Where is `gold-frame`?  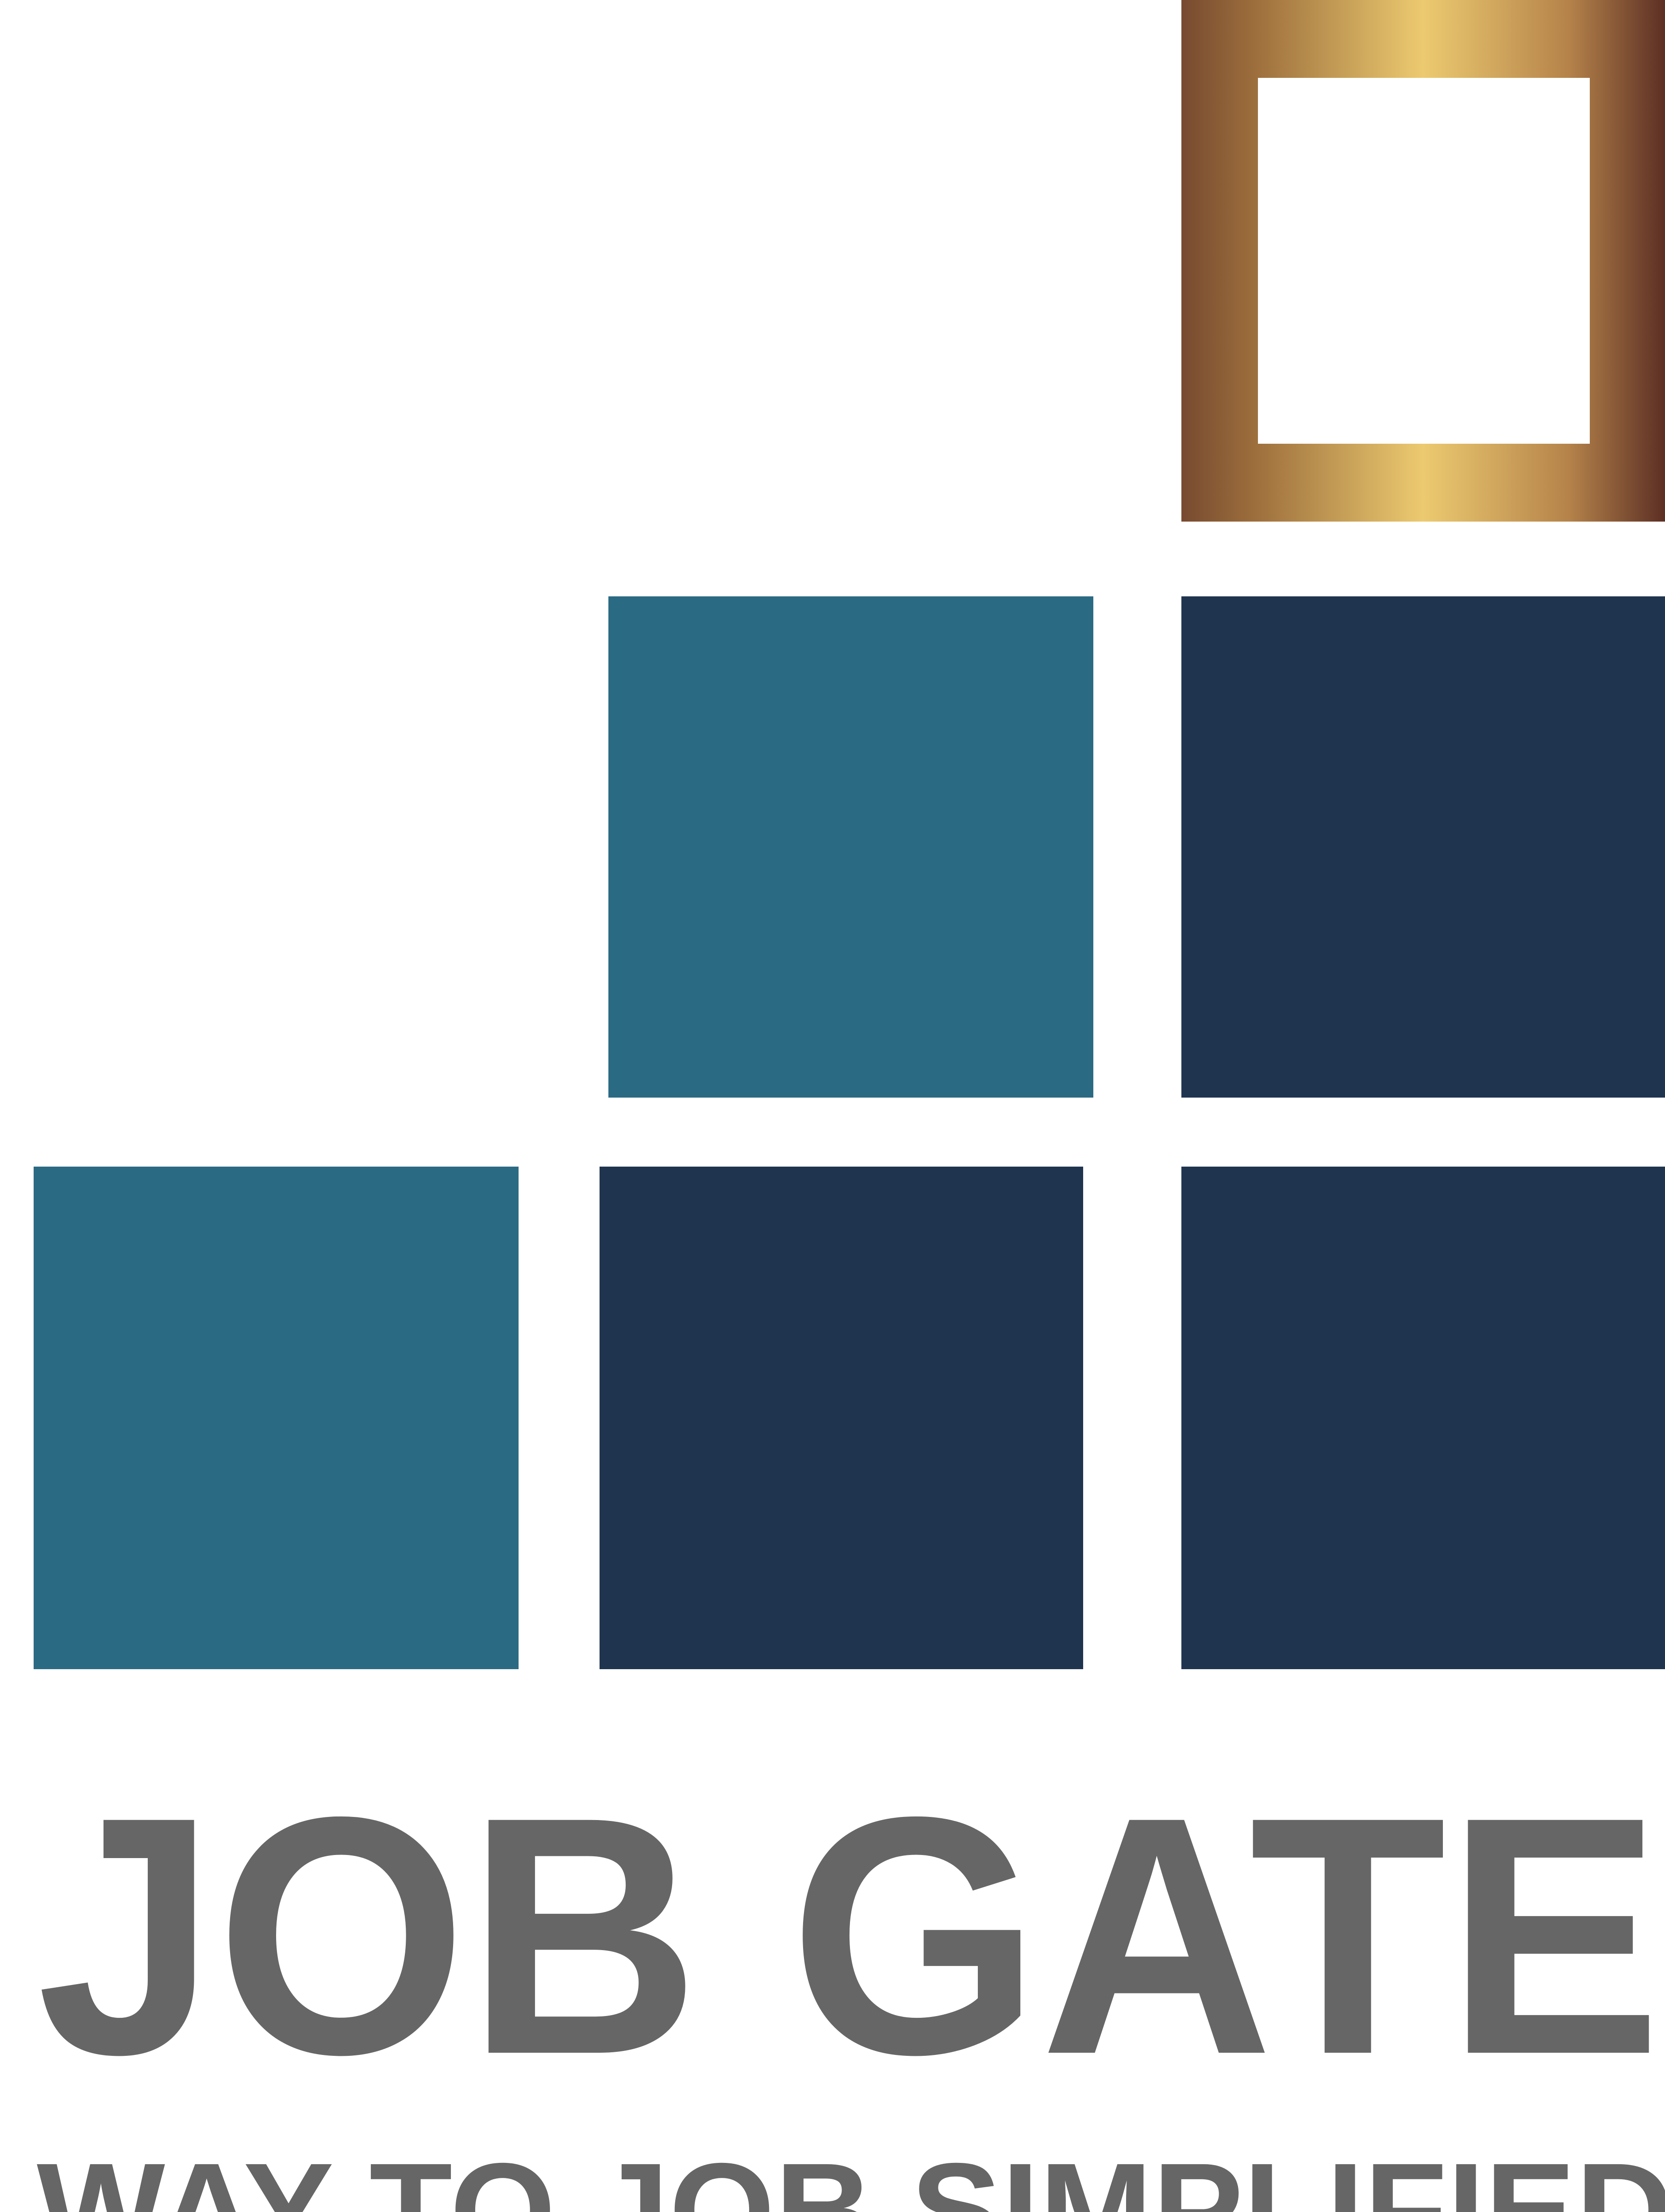
gold-frame is located at coordinates (1423, 261).